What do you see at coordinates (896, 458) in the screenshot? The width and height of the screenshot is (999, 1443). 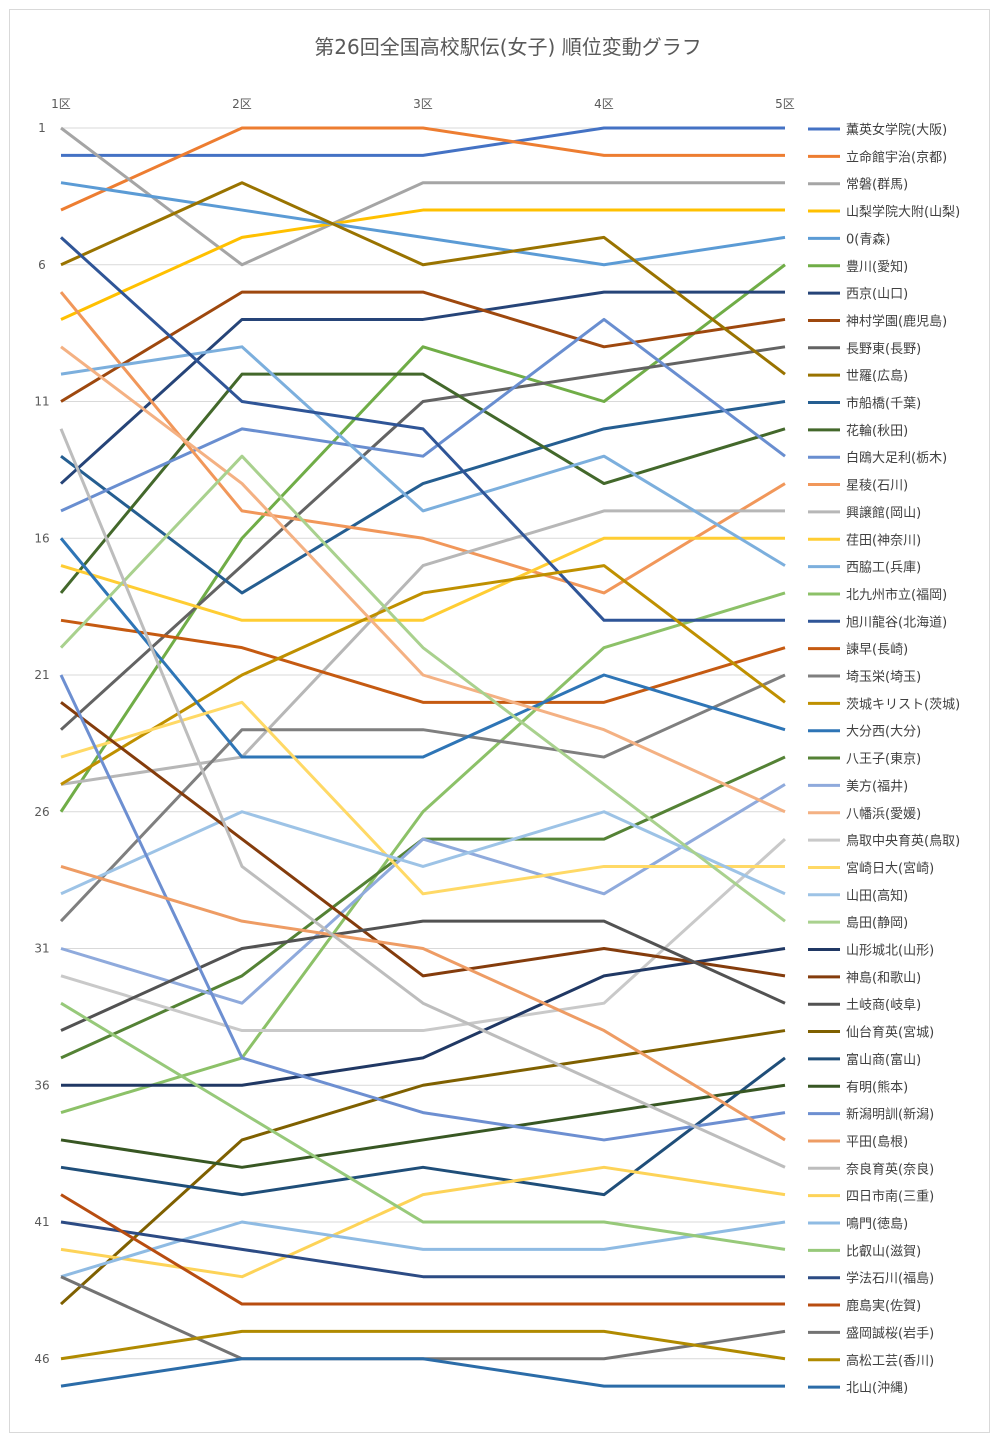 I see `legend-label: 白鴎大足利(栃木)` at bounding box center [896, 458].